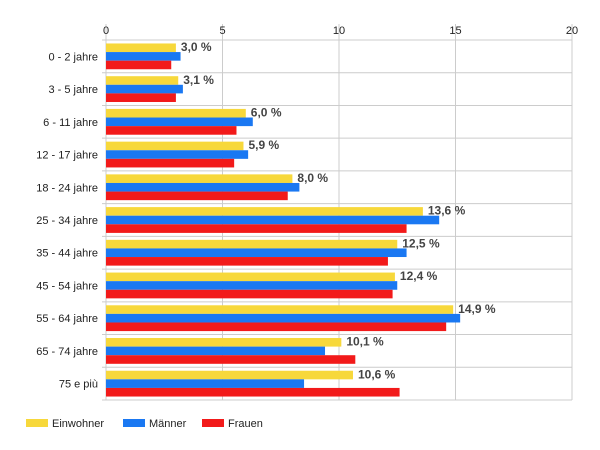 The height and width of the screenshot is (450, 600). Describe the element at coordinates (73, 57) in the screenshot. I see `category-label: 0 - 2 jahre` at that location.